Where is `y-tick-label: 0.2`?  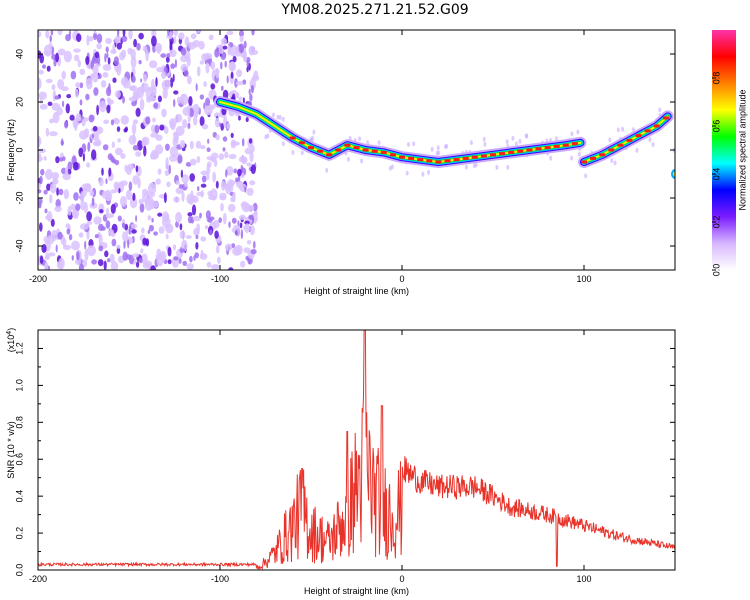
y-tick-label: 0.2 is located at coordinates (19, 533).